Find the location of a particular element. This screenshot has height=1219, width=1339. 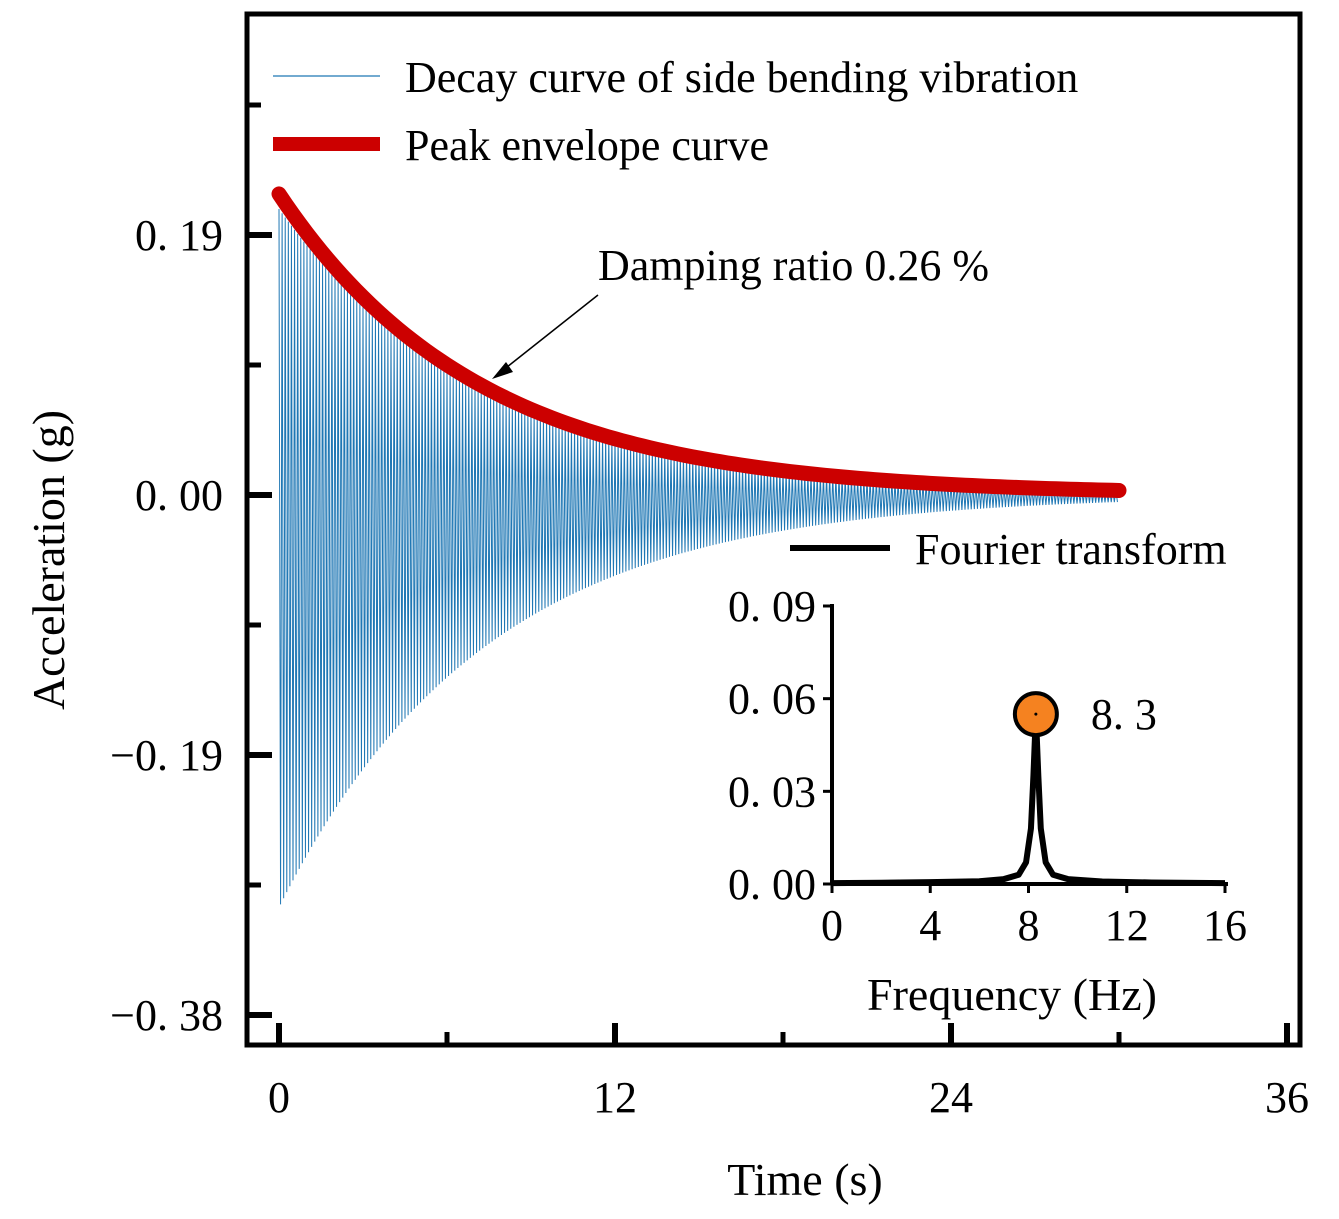

y-tick-label: −0. 19 is located at coordinates (166, 755).